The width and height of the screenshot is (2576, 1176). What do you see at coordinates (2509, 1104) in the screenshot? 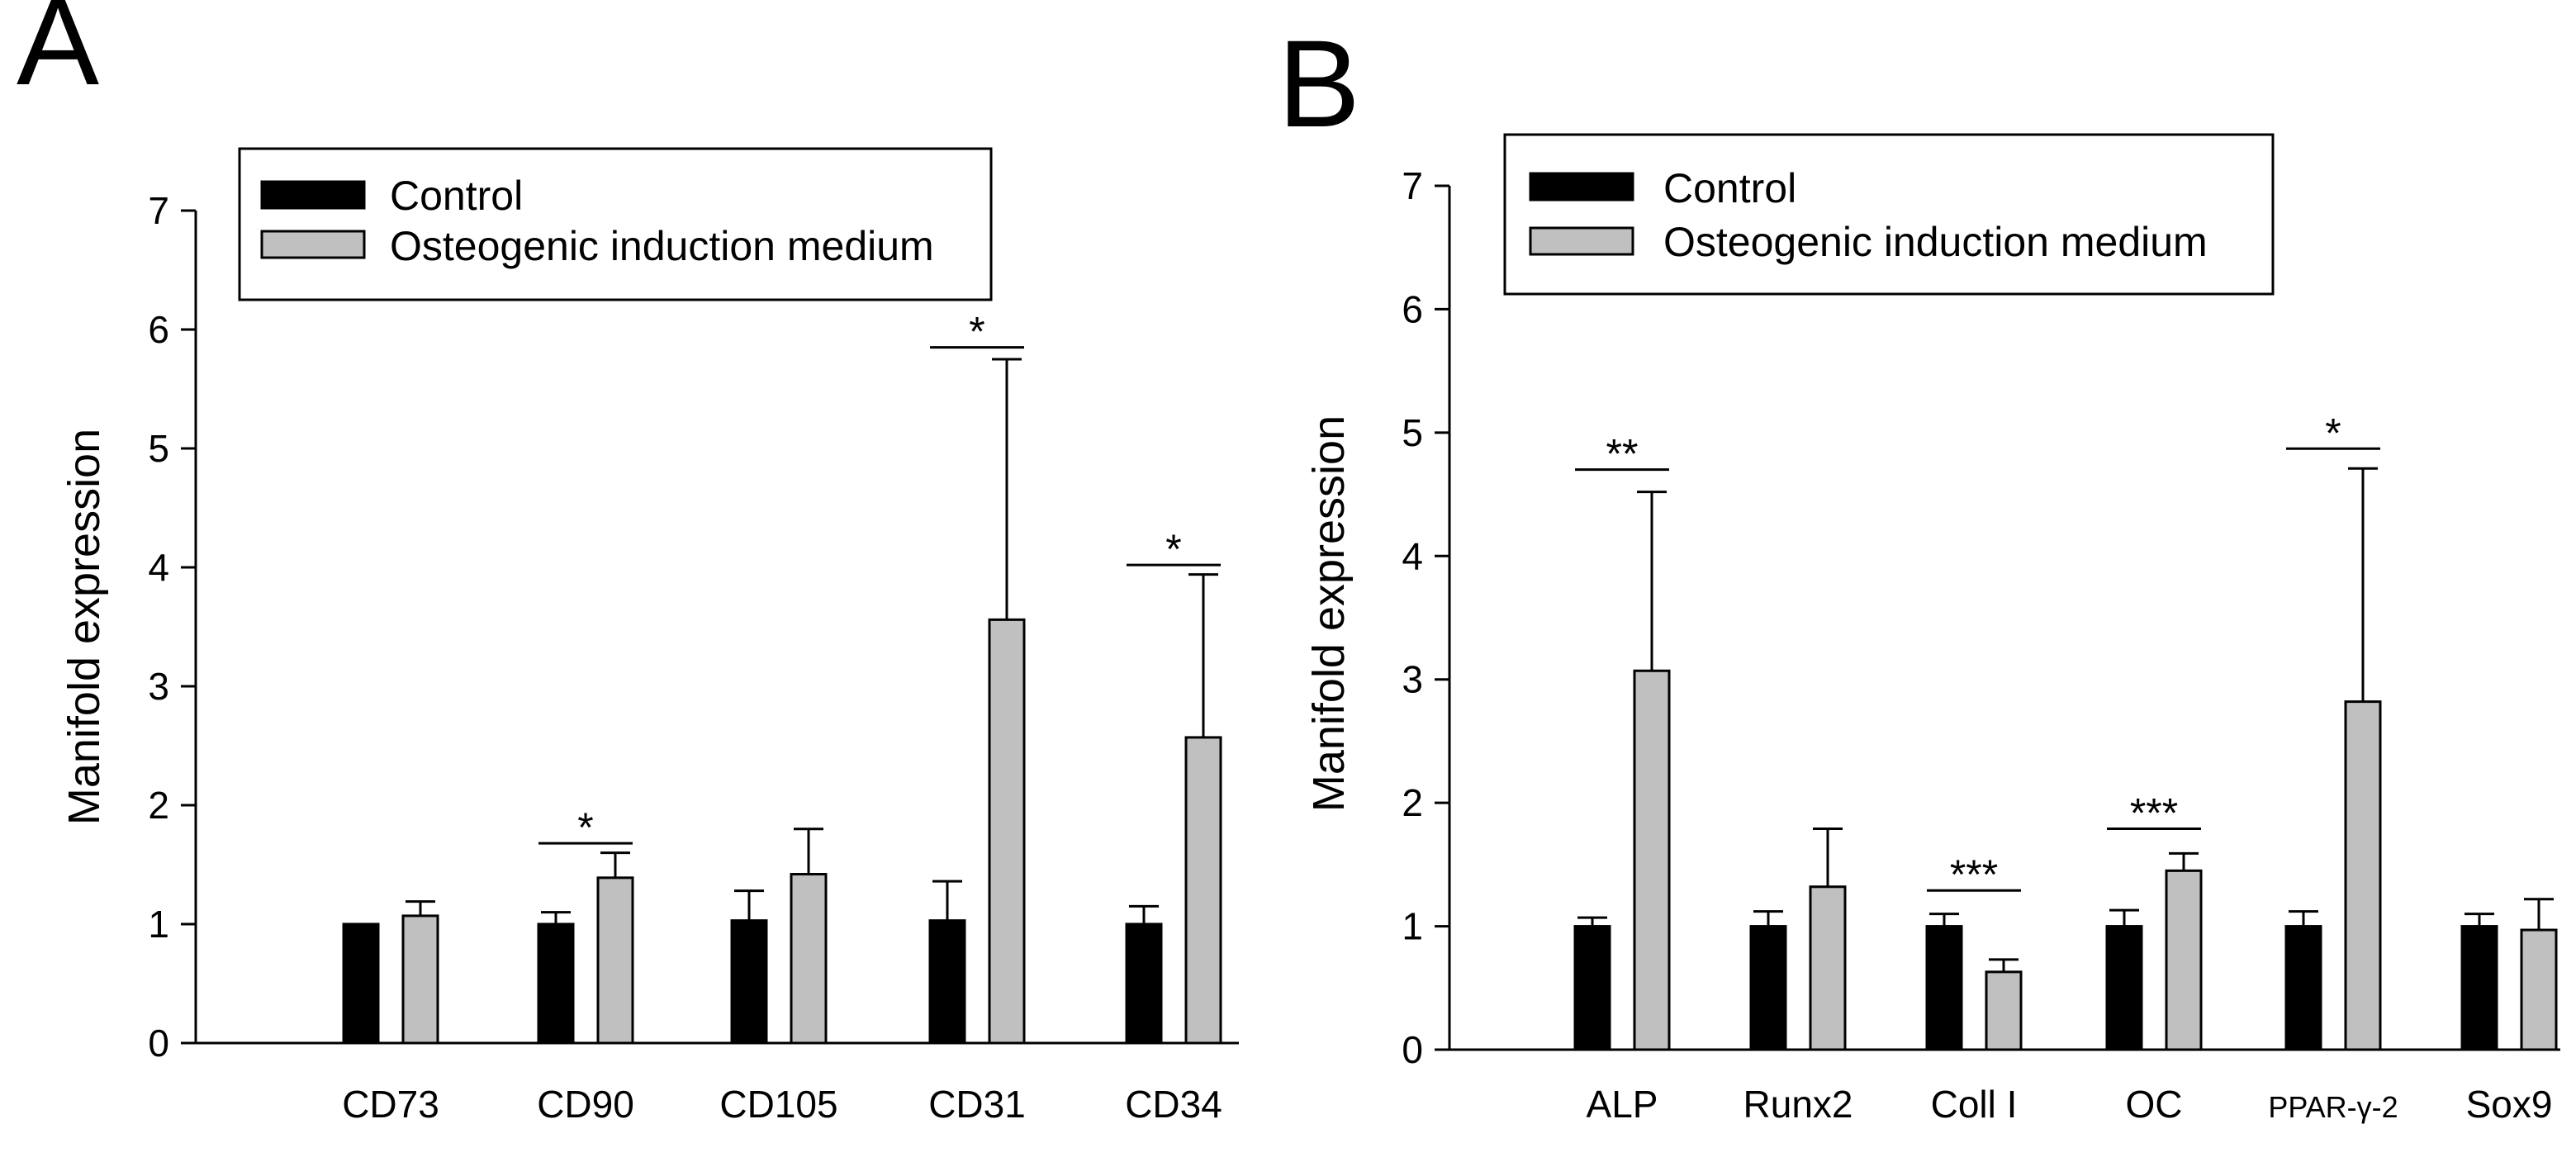
I see `category-label: Sox9` at bounding box center [2509, 1104].